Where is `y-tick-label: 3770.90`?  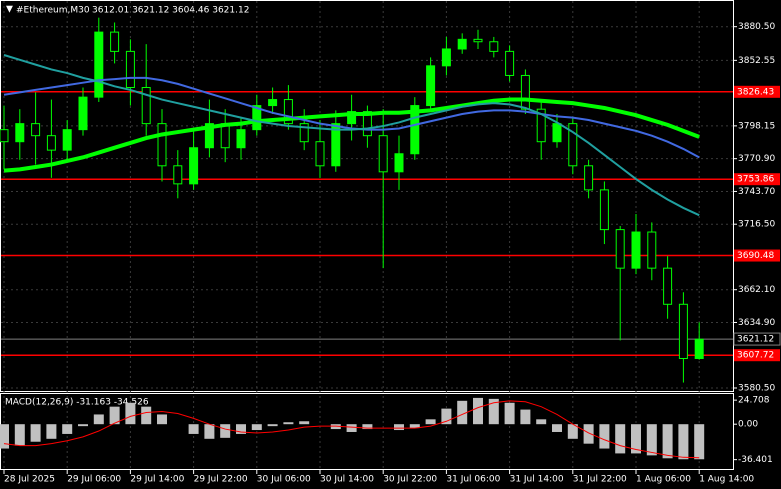 y-tick-label: 3770.90 is located at coordinates (756, 159).